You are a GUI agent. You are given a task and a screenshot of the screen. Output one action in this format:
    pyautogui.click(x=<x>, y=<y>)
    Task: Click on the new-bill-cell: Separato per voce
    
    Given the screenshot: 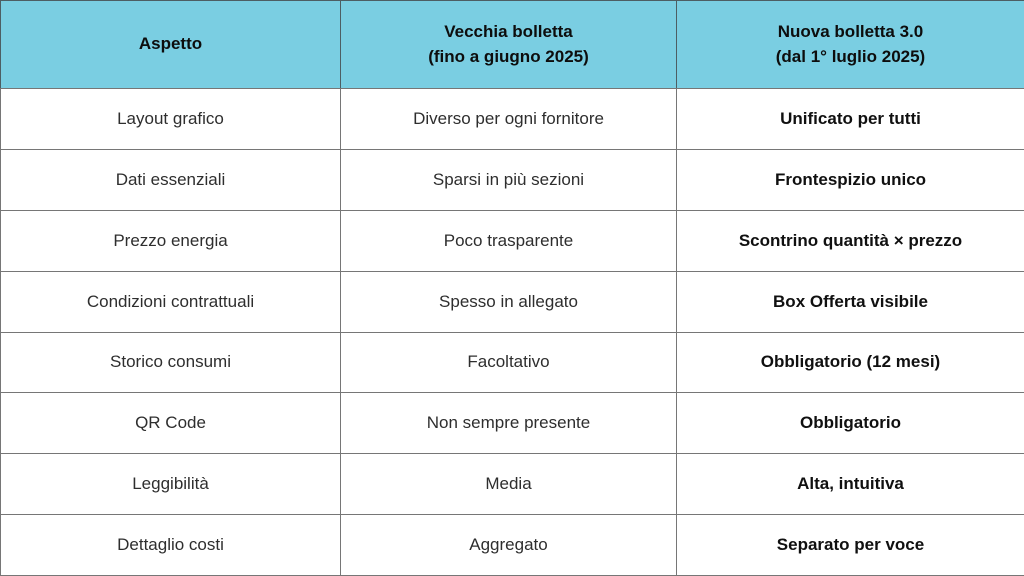 What is the action you would take?
    pyautogui.click(x=850, y=545)
    